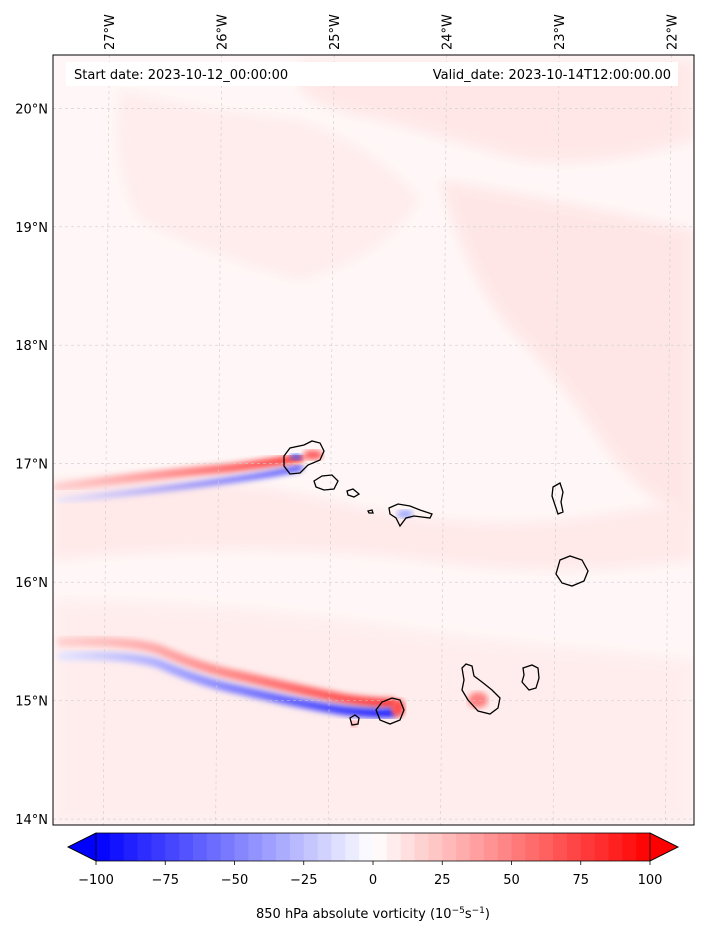  What do you see at coordinates (96, 880) in the screenshot?
I see `colorbar-tick-label: −100` at bounding box center [96, 880].